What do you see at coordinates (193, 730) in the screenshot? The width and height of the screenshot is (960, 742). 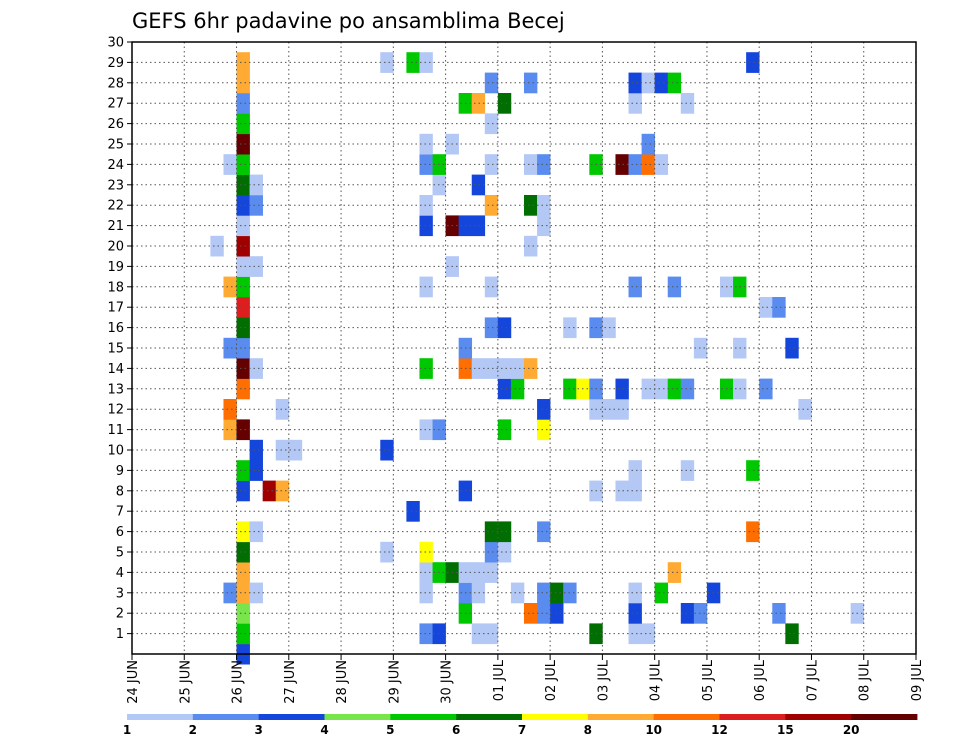 I see `colorbar-label: 2` at bounding box center [193, 730].